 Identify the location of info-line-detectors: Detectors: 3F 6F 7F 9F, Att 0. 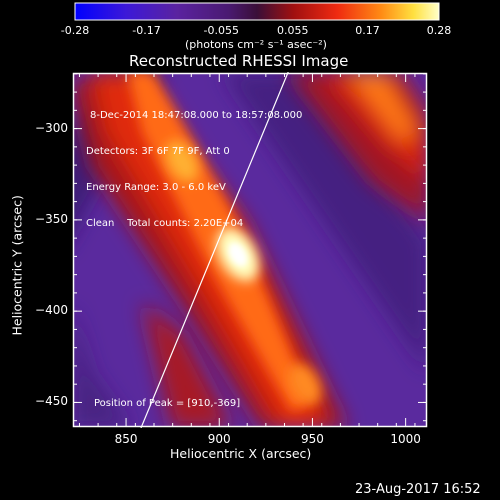
(158, 151).